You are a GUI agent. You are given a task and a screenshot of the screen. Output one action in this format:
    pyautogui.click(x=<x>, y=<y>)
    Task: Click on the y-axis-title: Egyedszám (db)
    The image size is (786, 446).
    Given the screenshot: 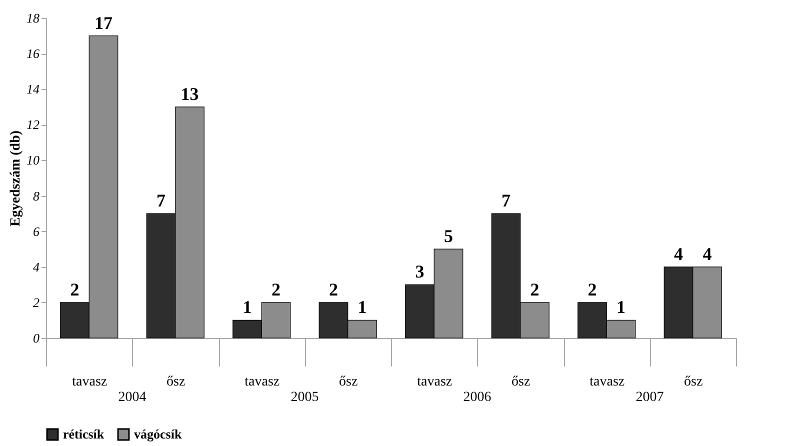 What is the action you would take?
    pyautogui.click(x=16, y=178)
    